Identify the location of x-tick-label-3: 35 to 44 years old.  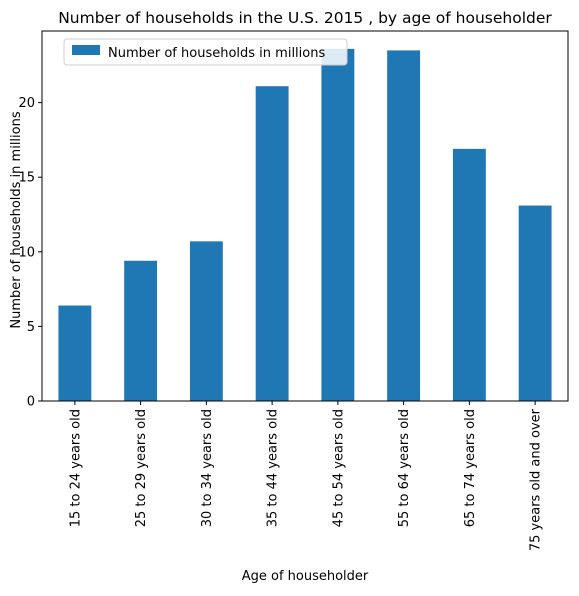
(273, 468).